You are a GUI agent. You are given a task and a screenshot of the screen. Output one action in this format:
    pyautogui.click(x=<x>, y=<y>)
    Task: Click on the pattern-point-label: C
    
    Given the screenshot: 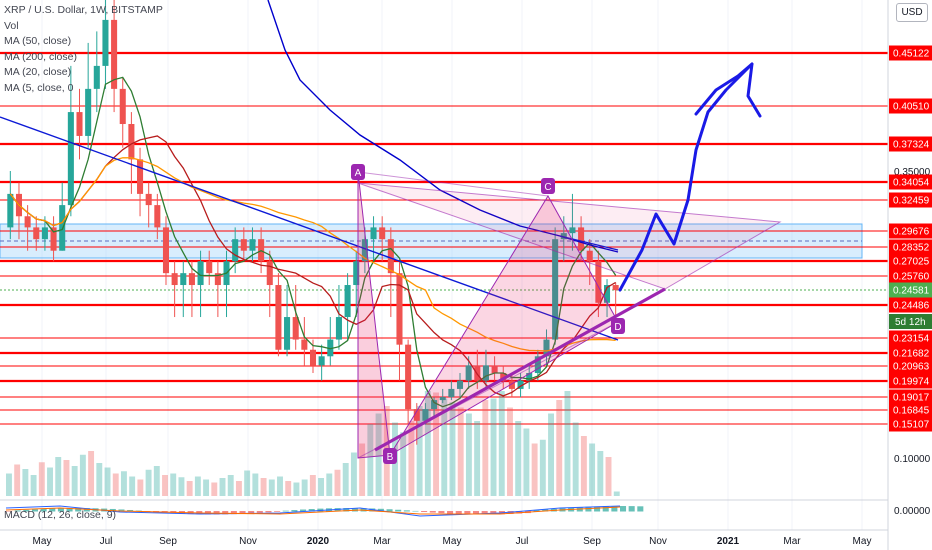 What is the action you would take?
    pyautogui.click(x=547, y=187)
    